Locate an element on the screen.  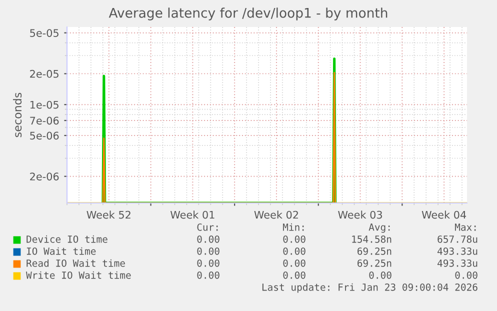
legend-label: Read IO Wait time is located at coordinates (75, 263).